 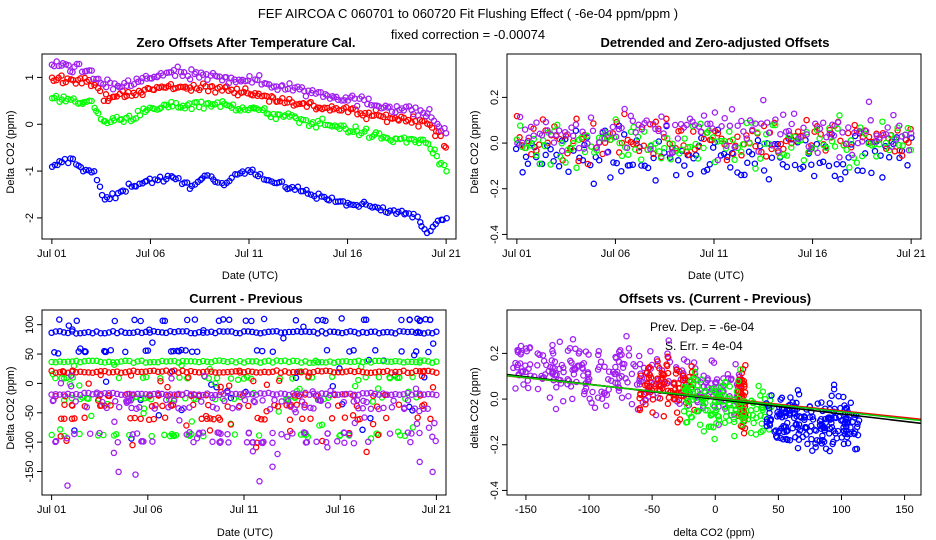 What do you see at coordinates (51, 254) in the screenshot?
I see `x-tick-label: Jul 01` at bounding box center [51, 254].